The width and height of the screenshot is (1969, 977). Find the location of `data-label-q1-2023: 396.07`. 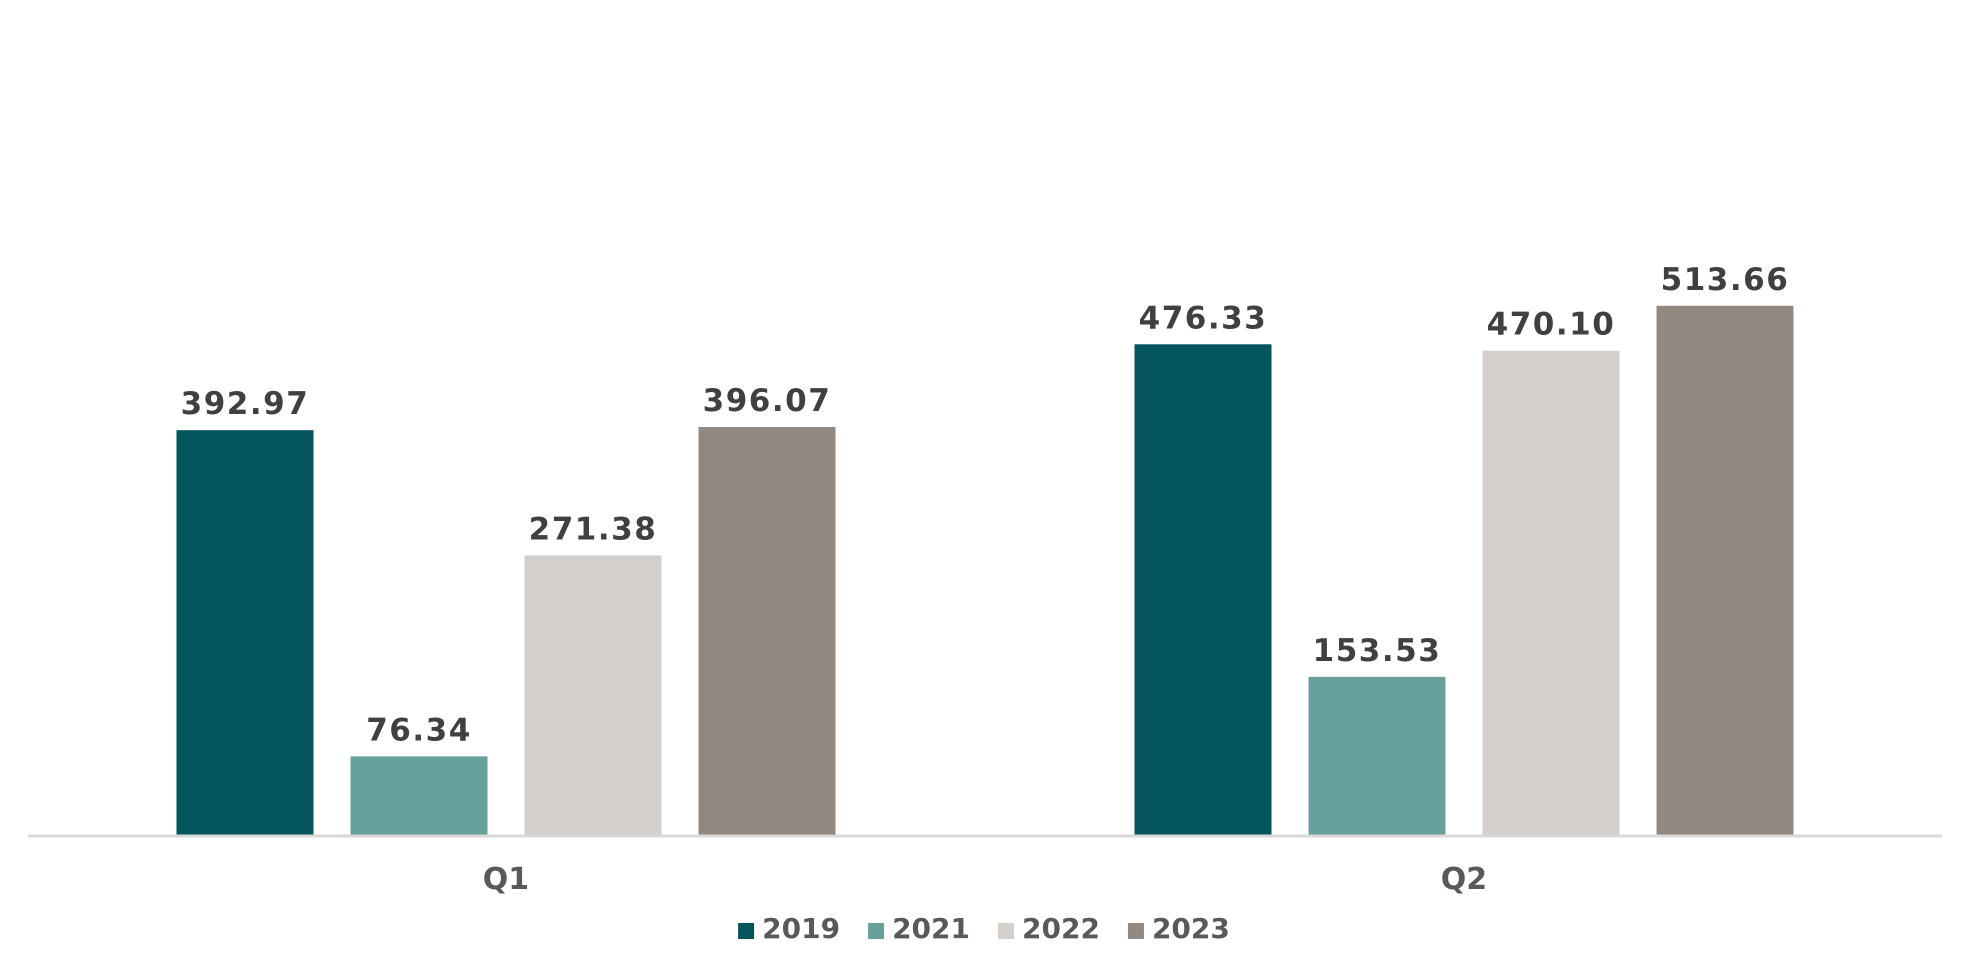

data-label-q1-2023: 396.07 is located at coordinates (767, 401).